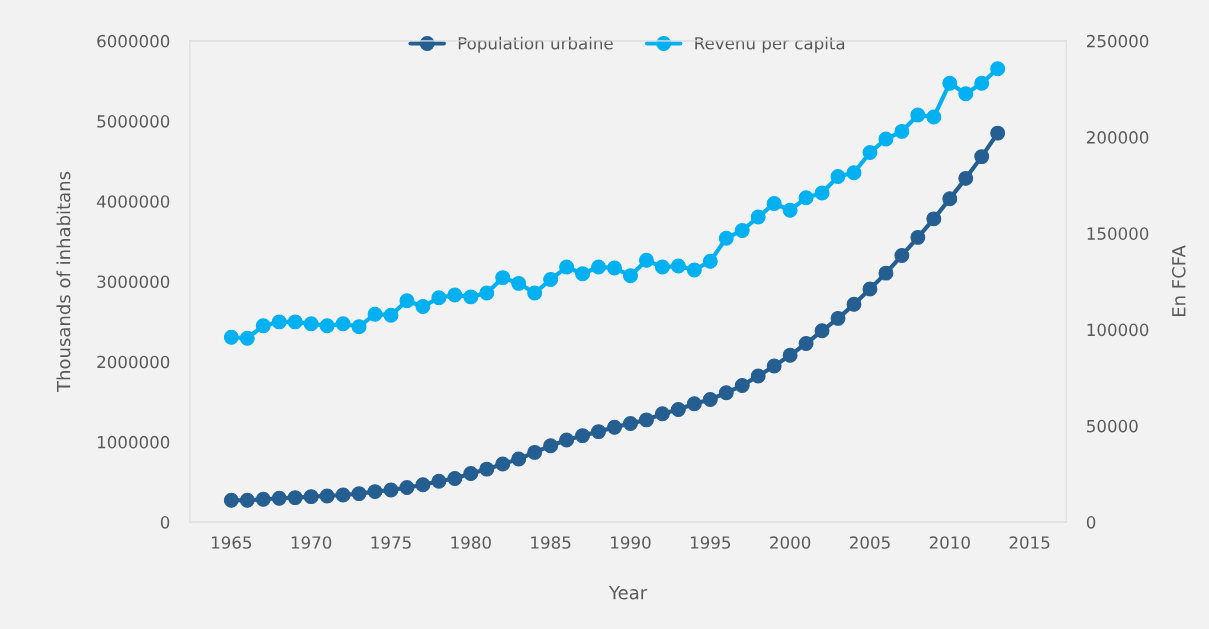 Image resolution: width=1209 pixels, height=629 pixels. What do you see at coordinates (1112, 426) in the screenshot?
I see `y2-tick-label: 50000` at bounding box center [1112, 426].